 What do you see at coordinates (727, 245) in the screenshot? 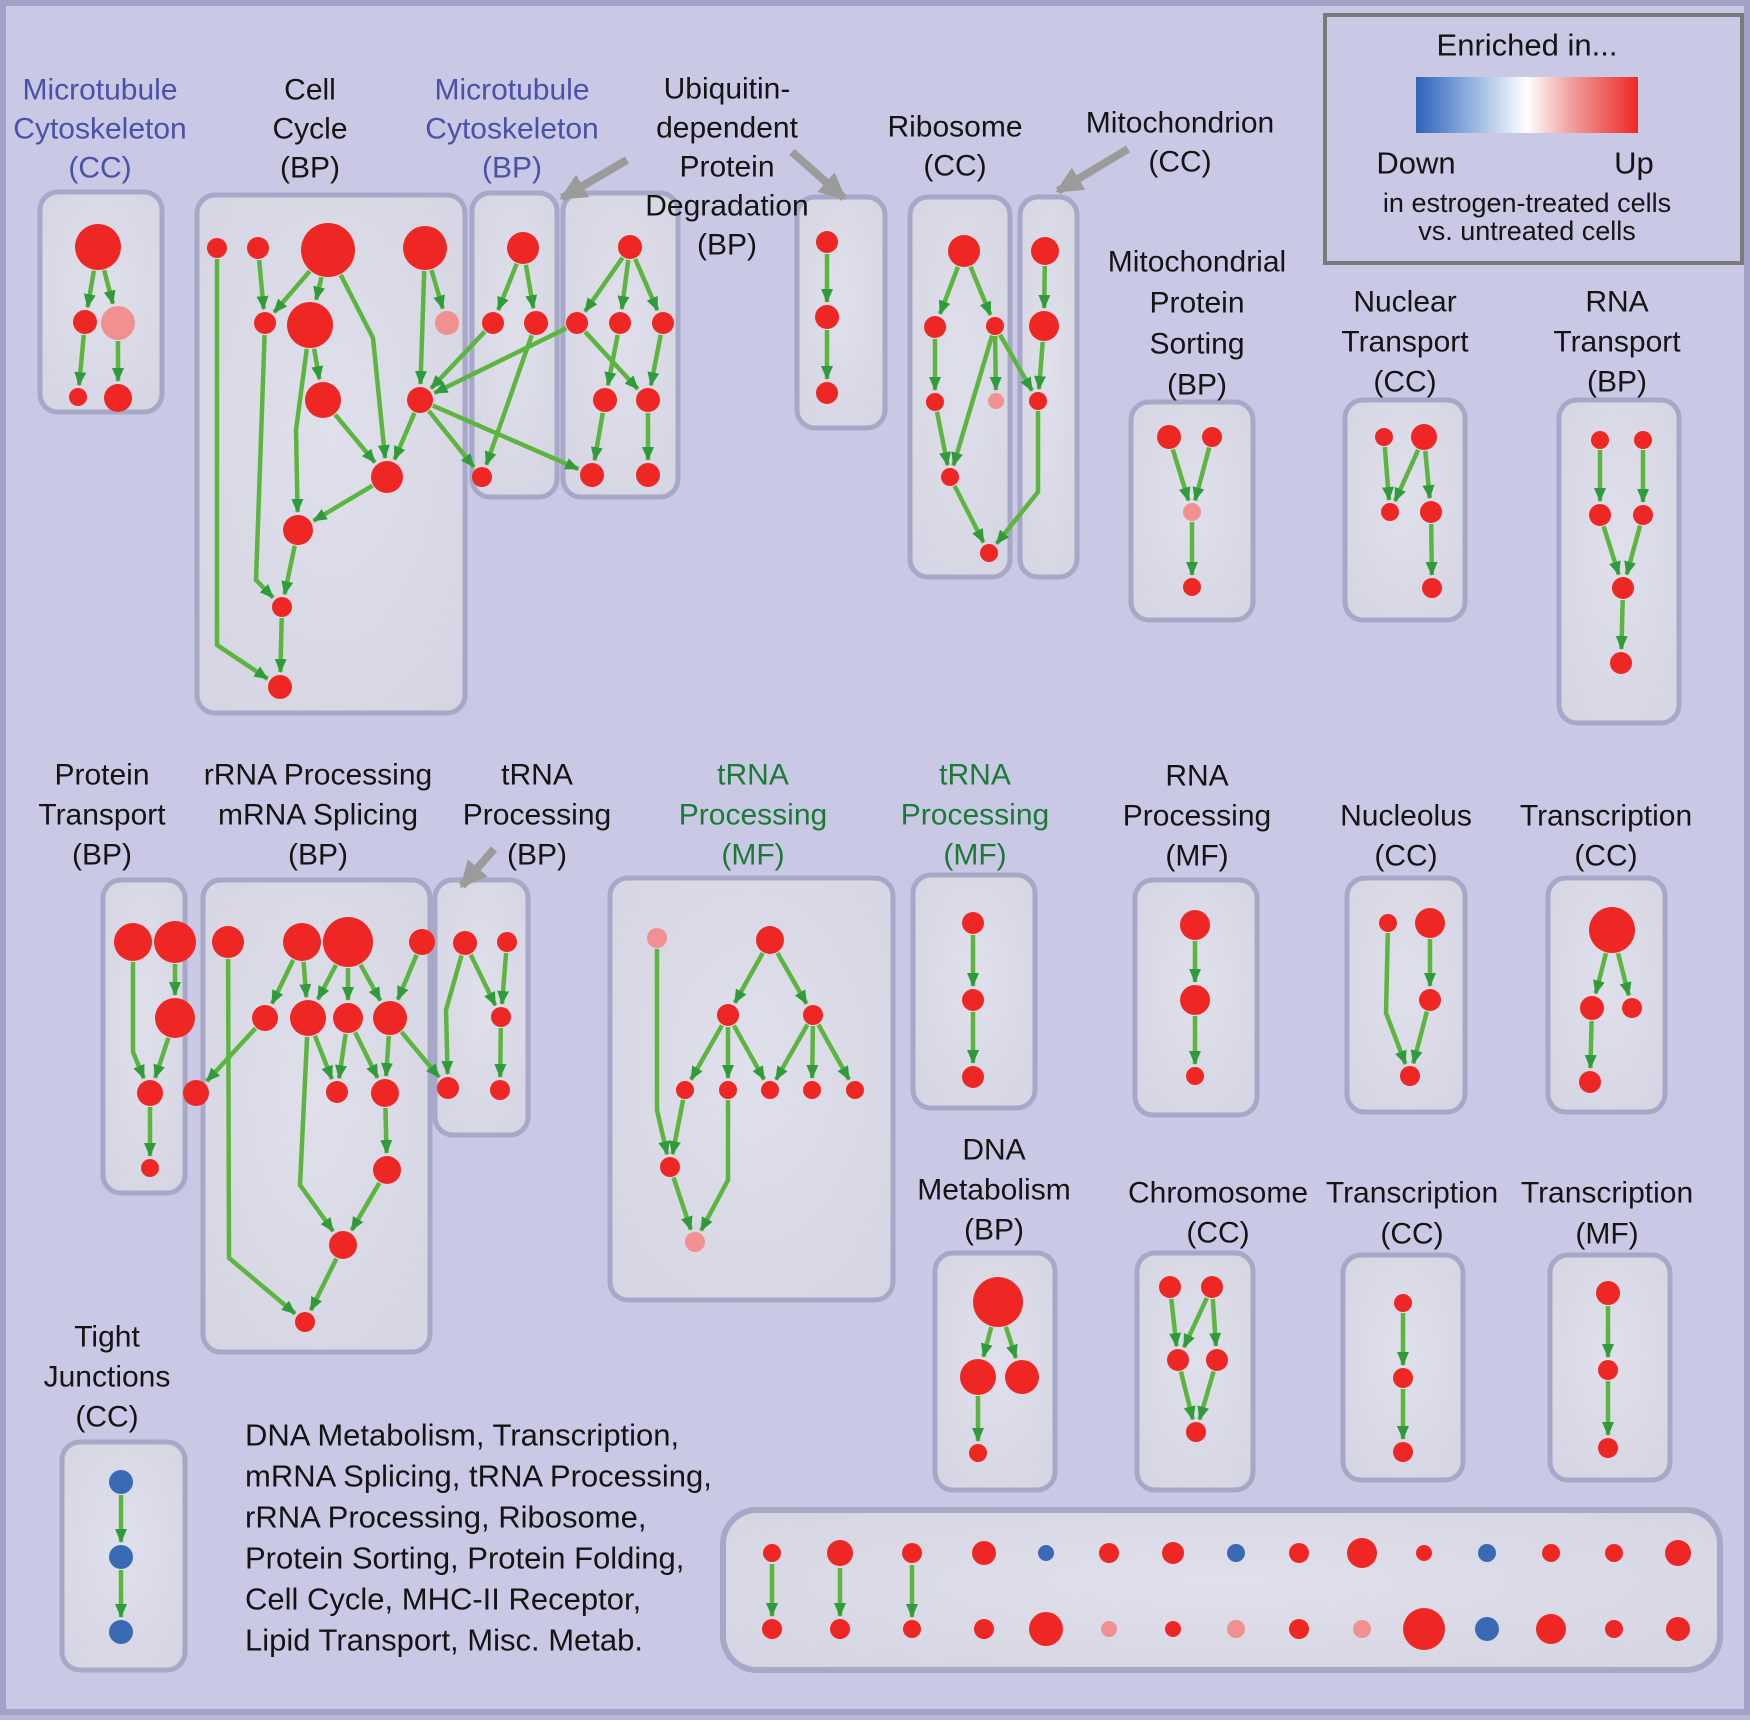
I see `group-label-ubiquitin-line4: (BP)` at bounding box center [727, 245].